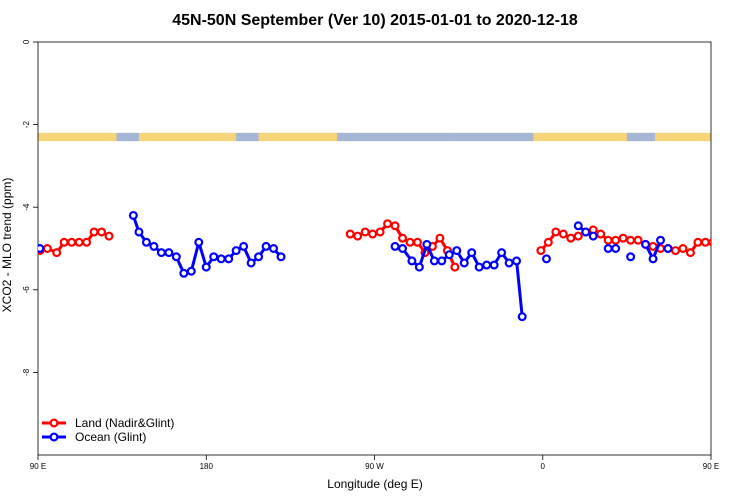 The width and height of the screenshot is (750, 500). What do you see at coordinates (110, 437) in the screenshot?
I see `legend-label: Ocean (Glint)` at bounding box center [110, 437].